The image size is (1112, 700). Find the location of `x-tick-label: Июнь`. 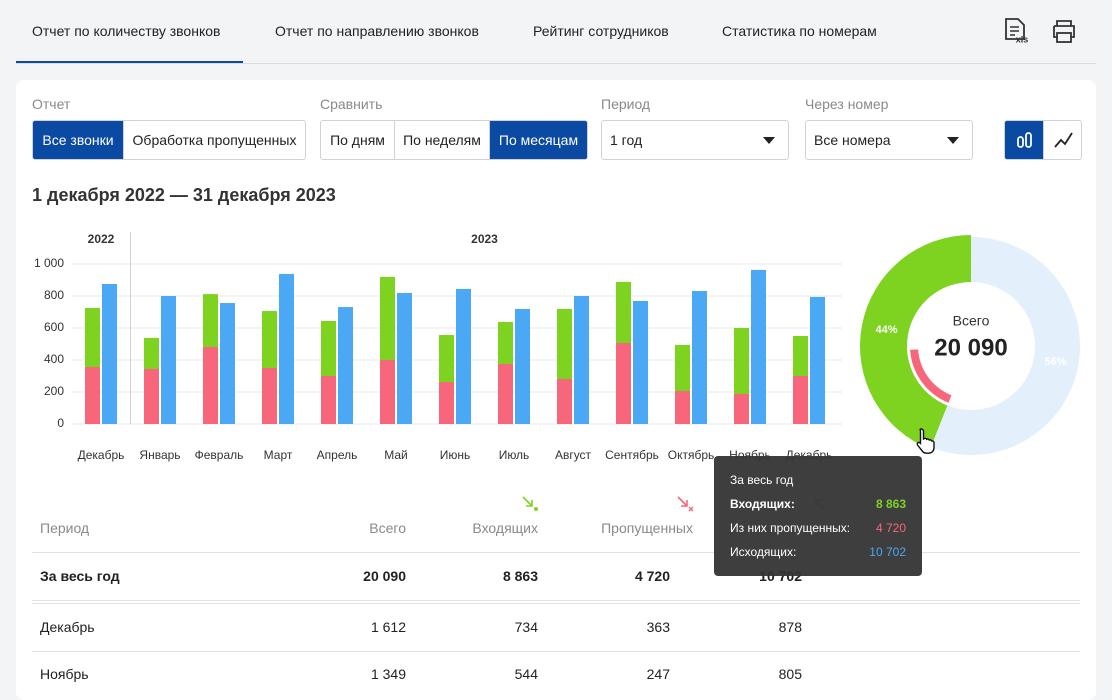

x-tick-label: Июнь is located at coordinates (455, 455).